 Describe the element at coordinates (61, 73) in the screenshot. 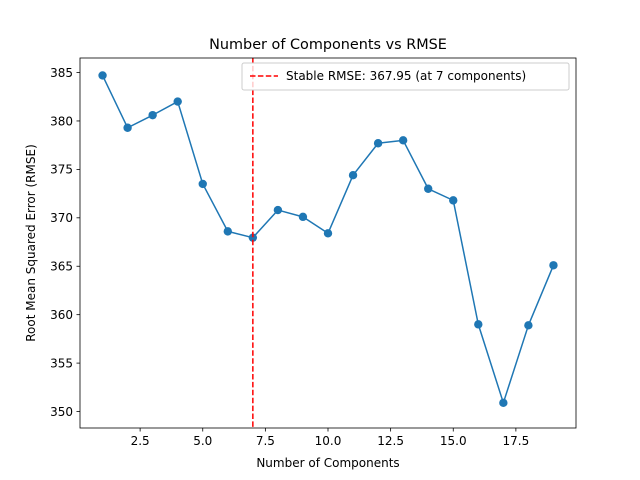

I see `y-tick-label: 385` at that location.